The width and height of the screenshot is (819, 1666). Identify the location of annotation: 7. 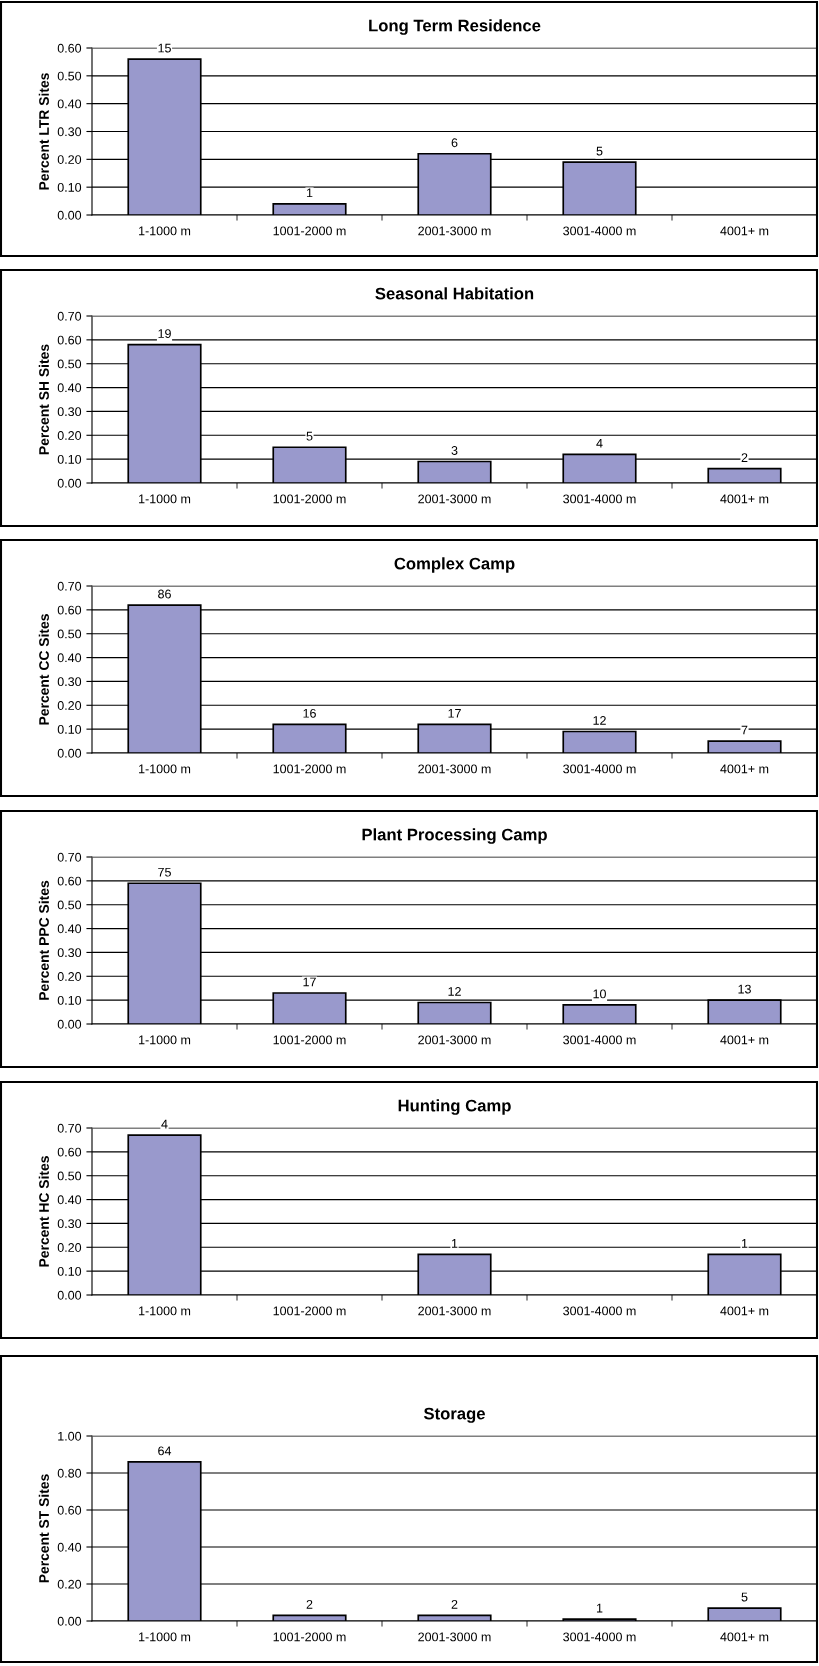
(744, 730).